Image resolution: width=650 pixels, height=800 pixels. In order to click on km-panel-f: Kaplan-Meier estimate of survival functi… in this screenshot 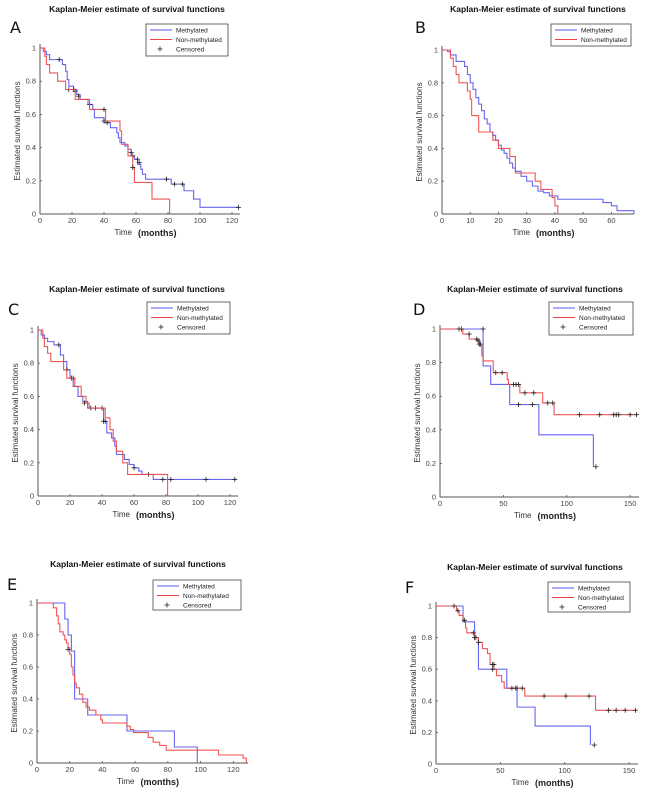, I will do `click(521, 675)`.